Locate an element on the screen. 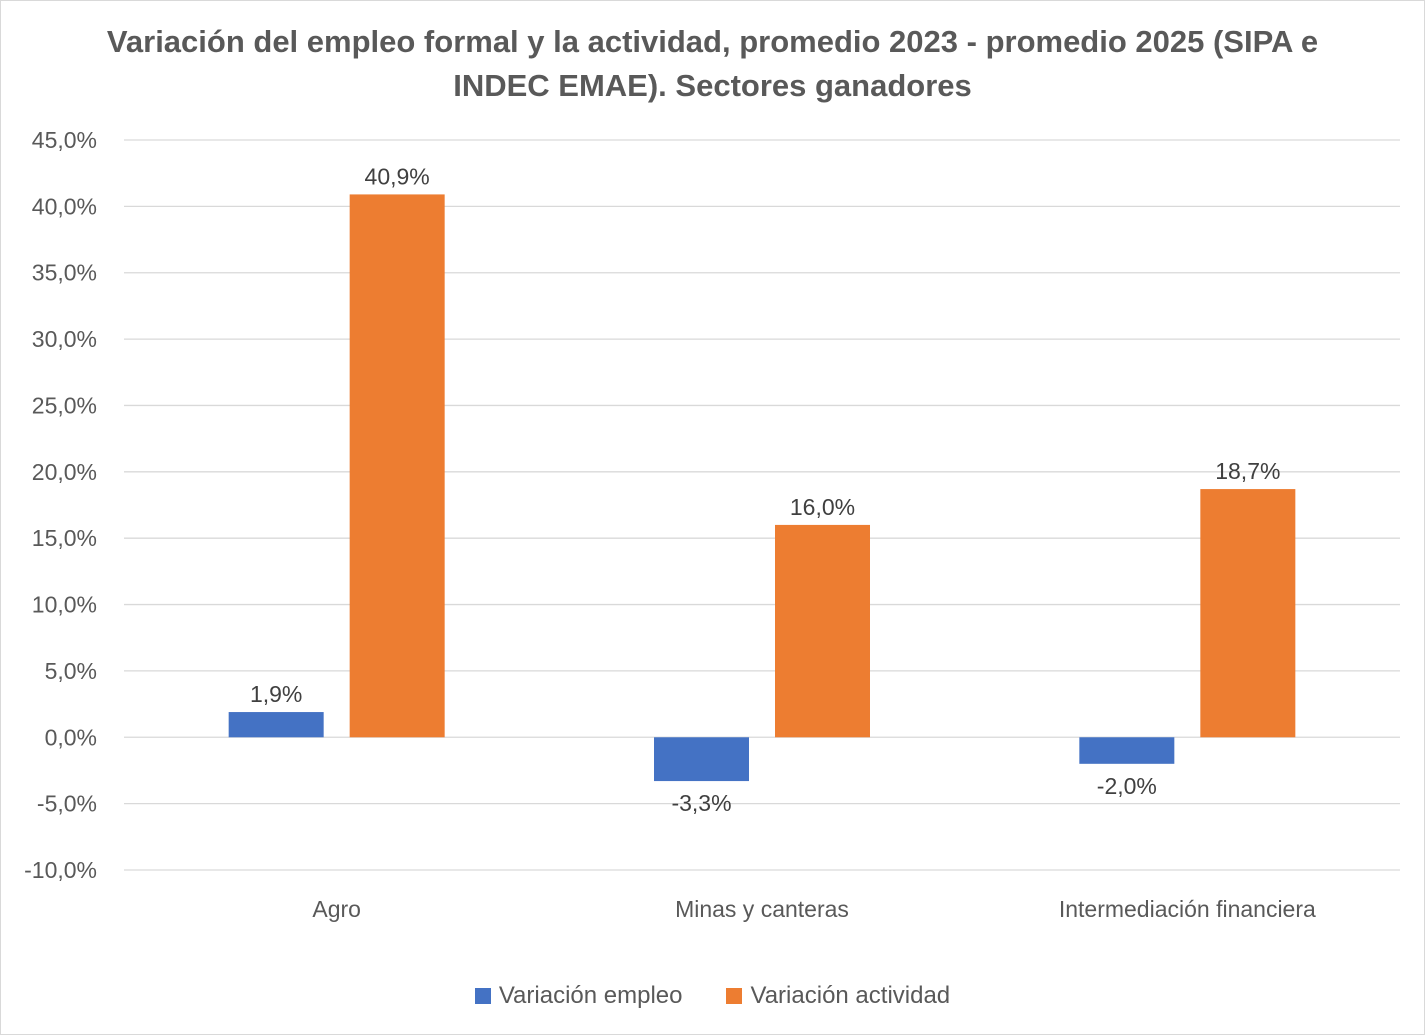 This screenshot has width=1425, height=1035. x-tick-label: Agro is located at coordinates (336, 909).